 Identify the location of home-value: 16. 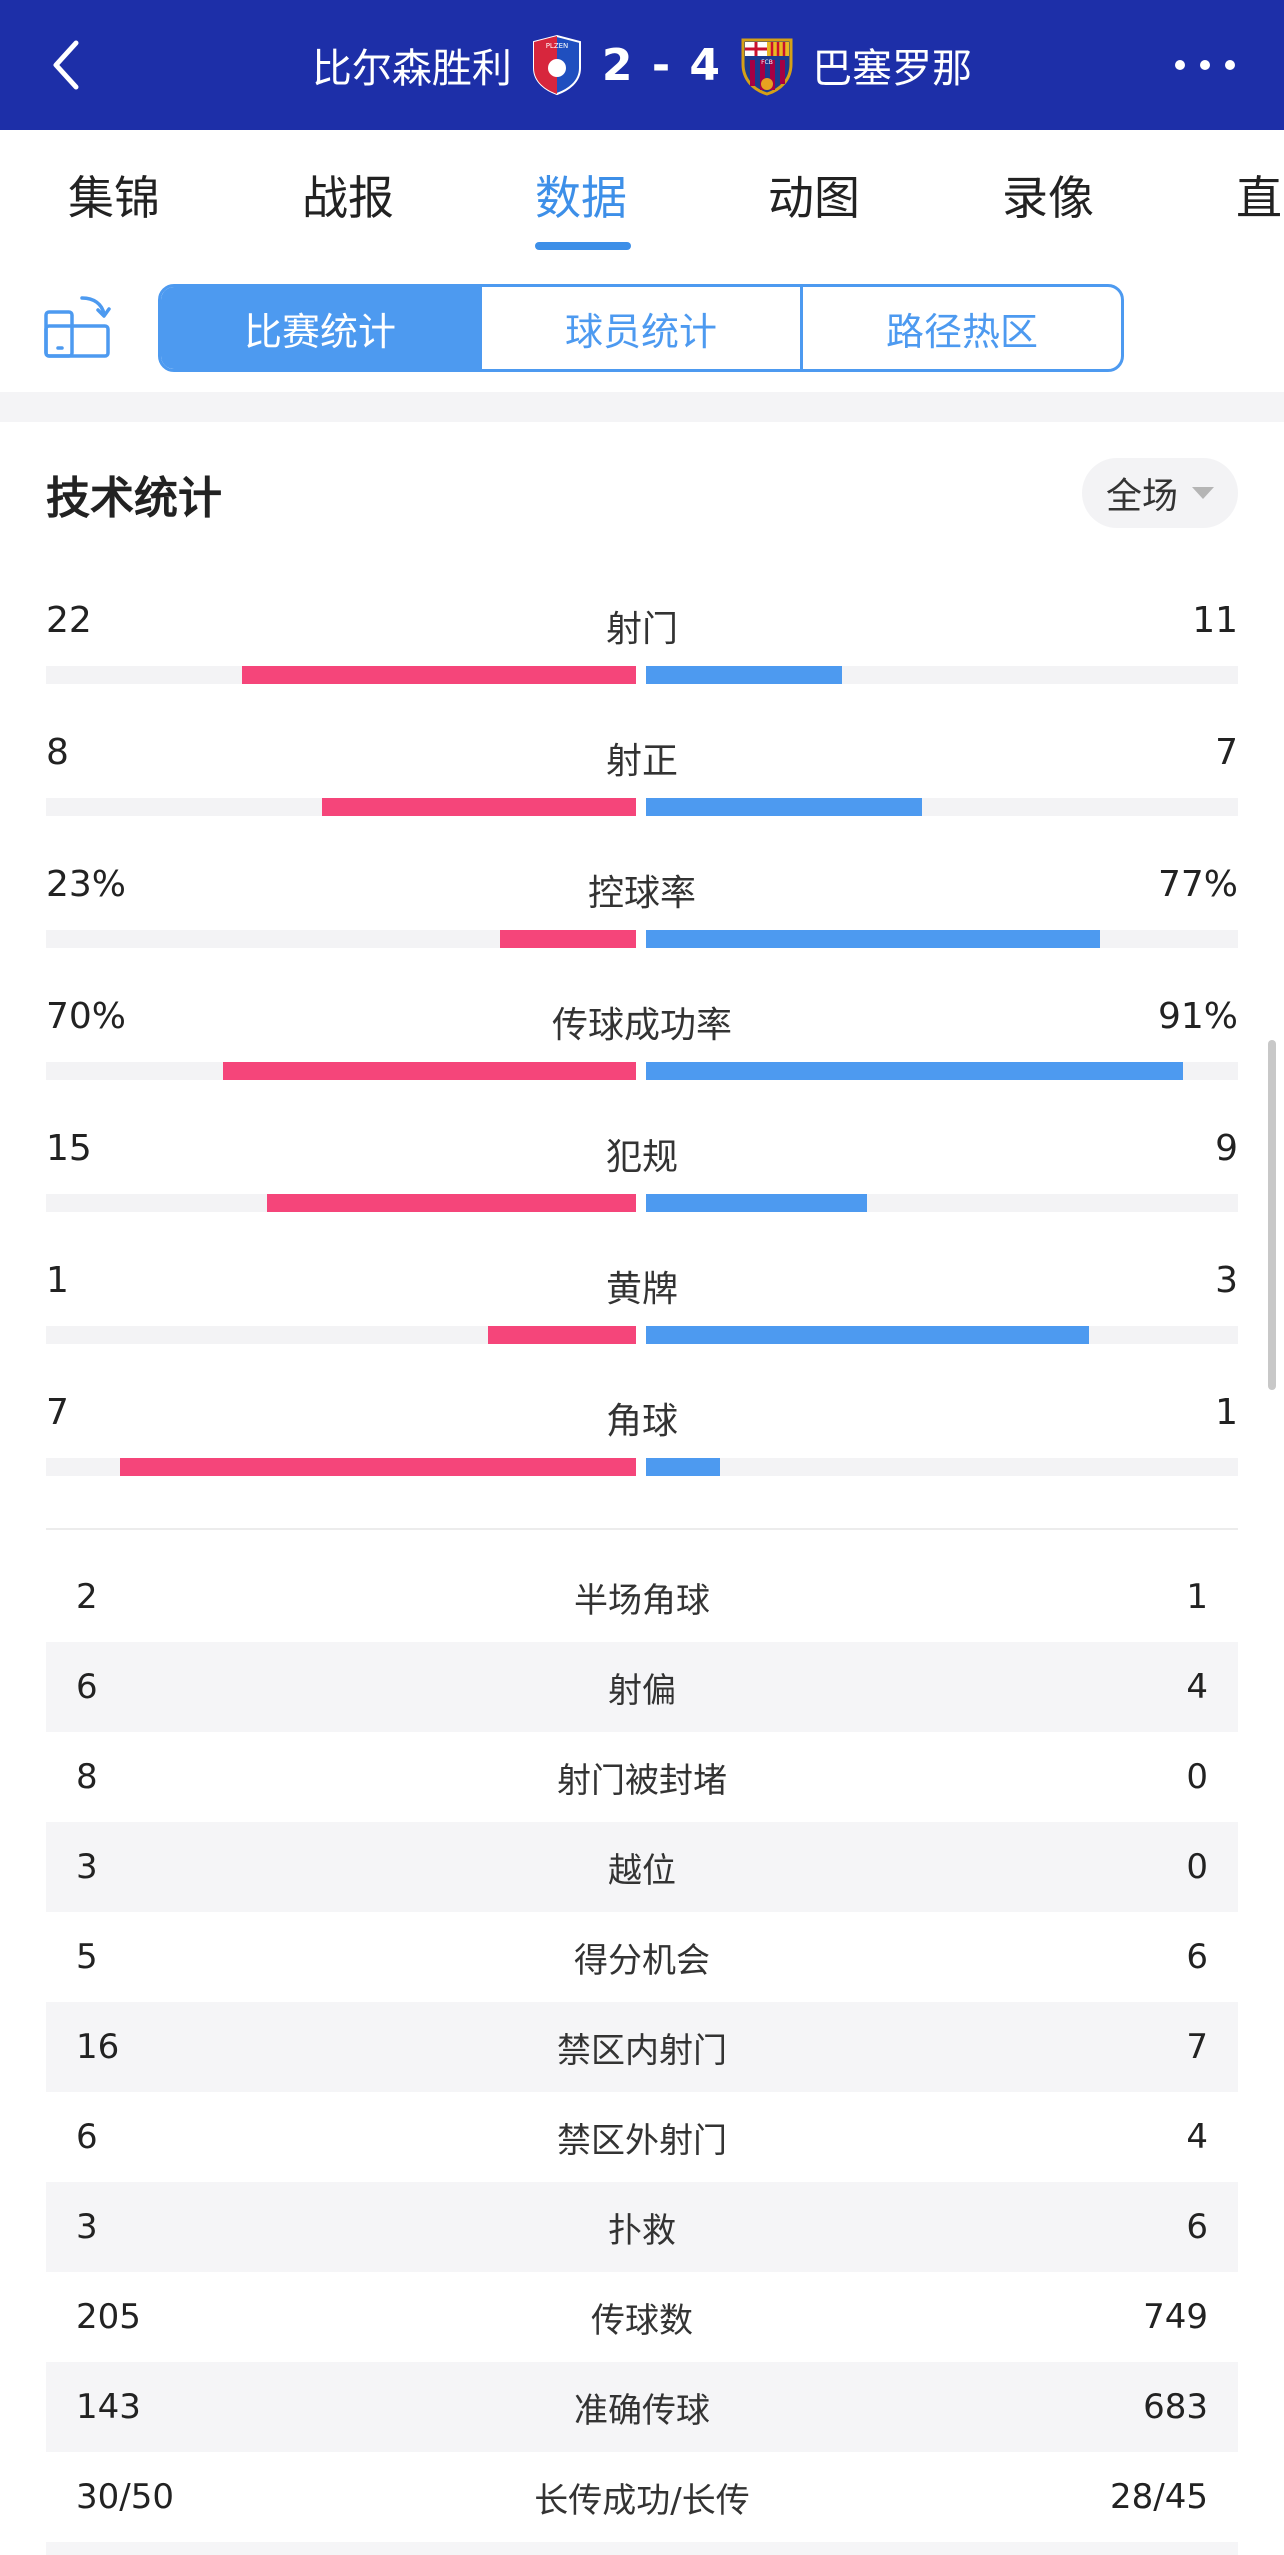
(98, 2047).